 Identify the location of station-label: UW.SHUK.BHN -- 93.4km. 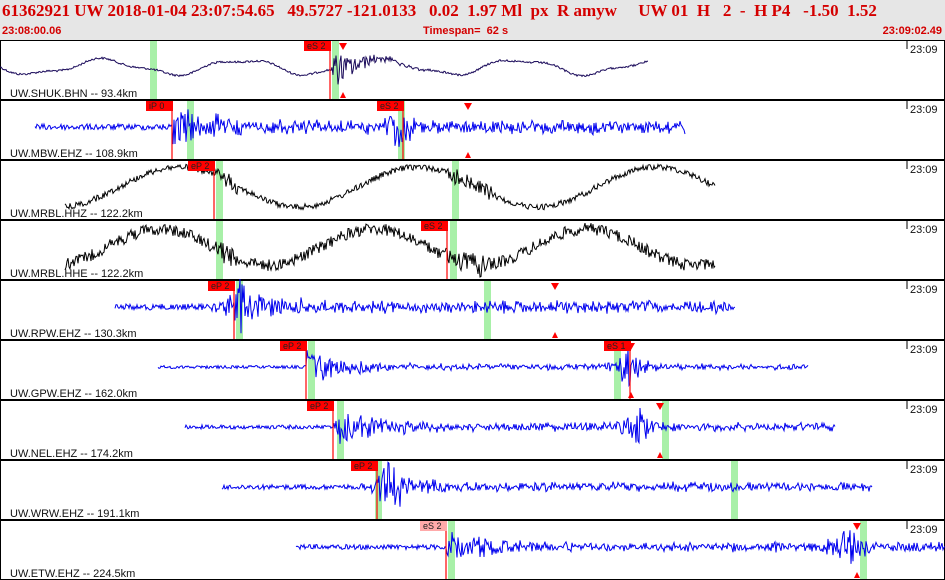
(73, 94).